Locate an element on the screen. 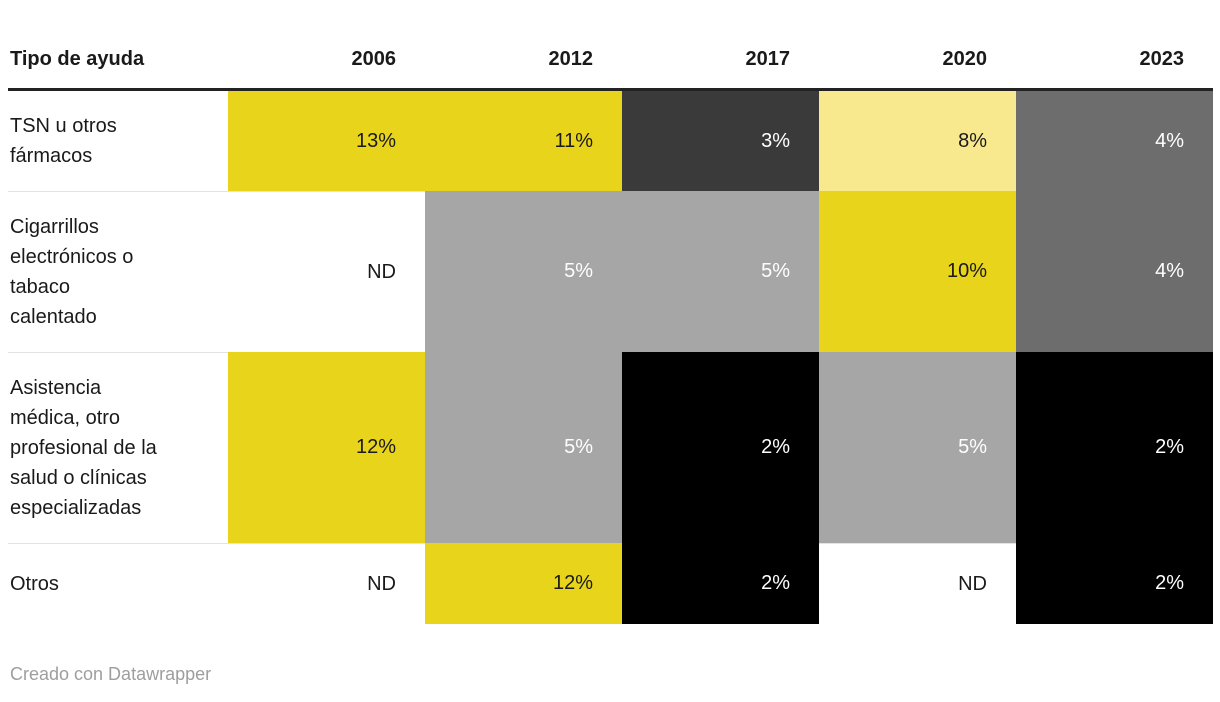 The height and width of the screenshot is (702, 1220). column-header-2023: 2023 is located at coordinates (1114, 60).